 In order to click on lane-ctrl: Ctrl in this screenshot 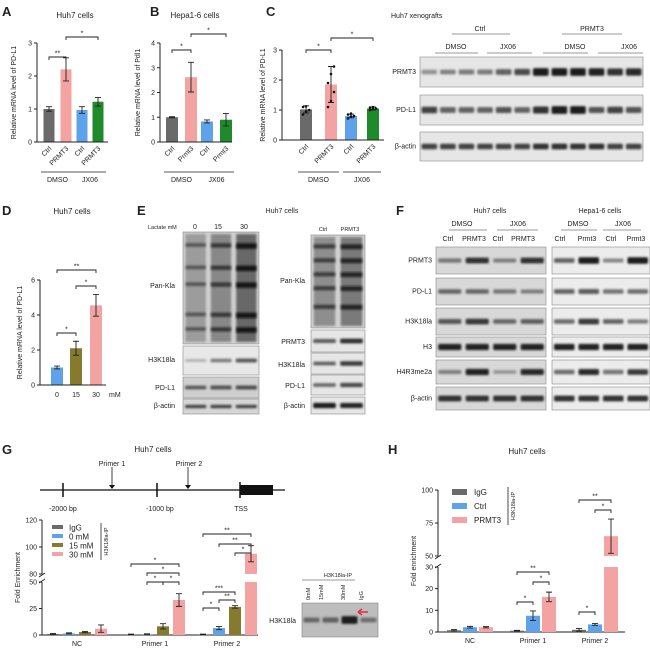, I will do `click(323, 230)`.